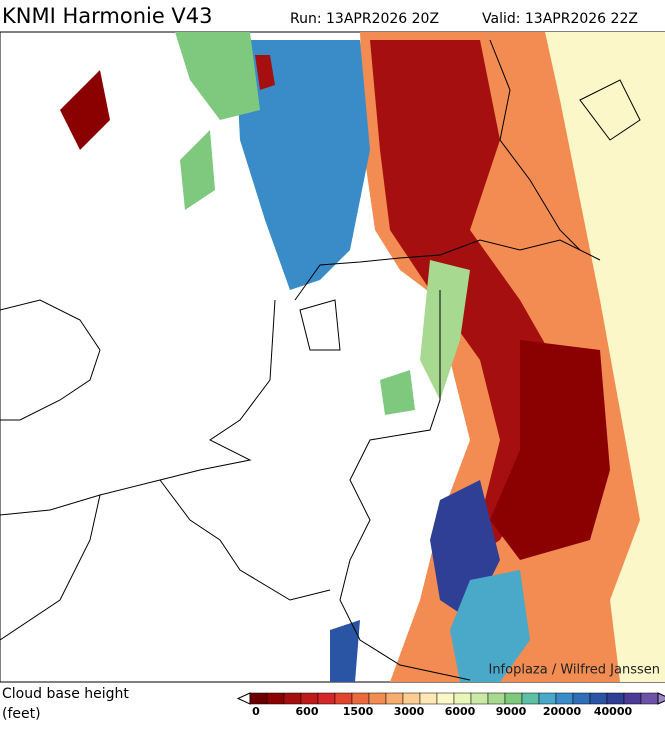  Describe the element at coordinates (560, 19) in the screenshot. I see `valid-time: Valid: 13APR2026 22Z` at that location.